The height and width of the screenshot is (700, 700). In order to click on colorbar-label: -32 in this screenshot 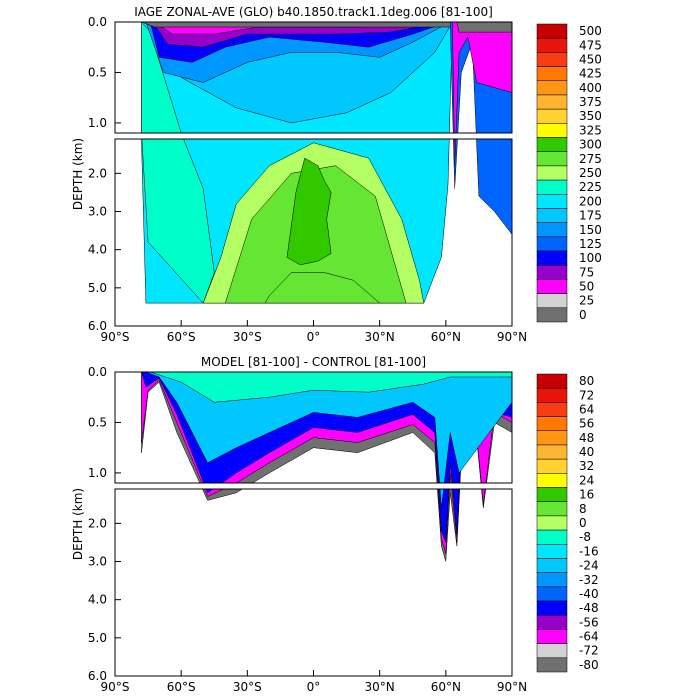, I will do `click(589, 580)`.